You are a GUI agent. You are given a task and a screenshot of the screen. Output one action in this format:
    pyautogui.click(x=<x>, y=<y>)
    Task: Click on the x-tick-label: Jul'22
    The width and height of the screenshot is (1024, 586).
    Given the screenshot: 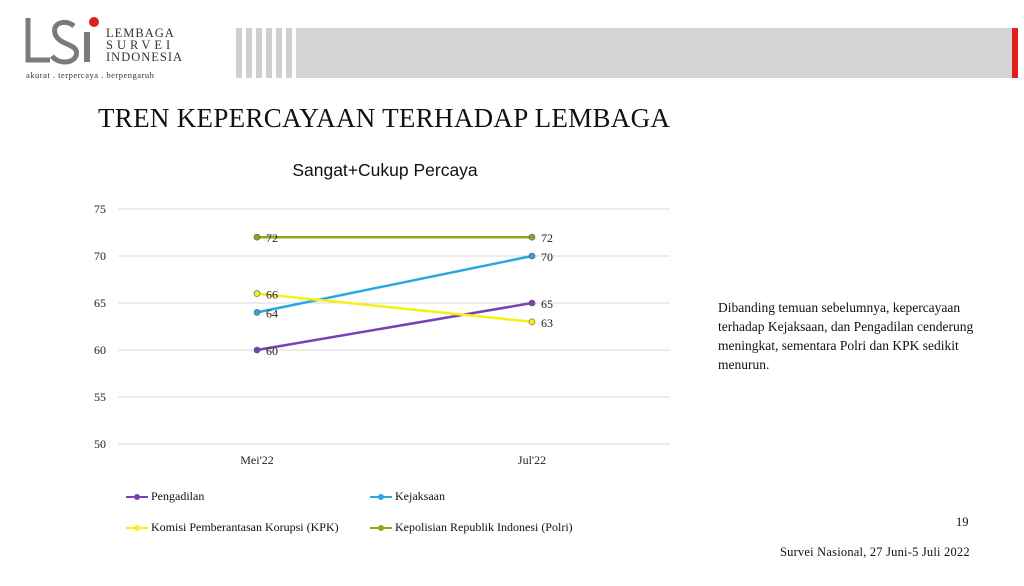 What is the action you would take?
    pyautogui.click(x=532, y=460)
    